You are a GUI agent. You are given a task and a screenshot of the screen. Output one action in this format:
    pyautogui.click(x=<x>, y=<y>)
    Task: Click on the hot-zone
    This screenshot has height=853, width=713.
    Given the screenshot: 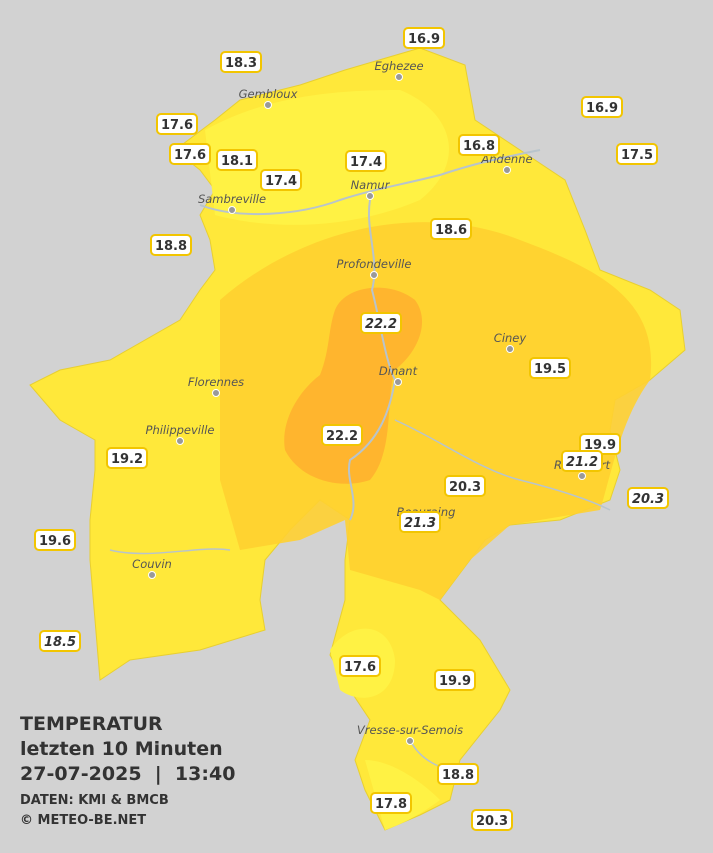 What is the action you would take?
    pyautogui.click(x=353, y=385)
    